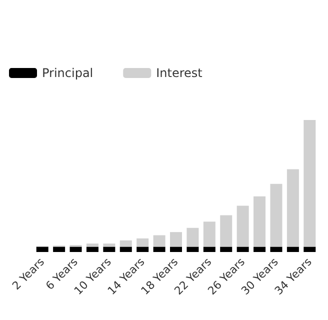 This screenshot has width=328, height=320. What do you see at coordinates (179, 73) in the screenshot?
I see `legend-label: Interest` at bounding box center [179, 73].